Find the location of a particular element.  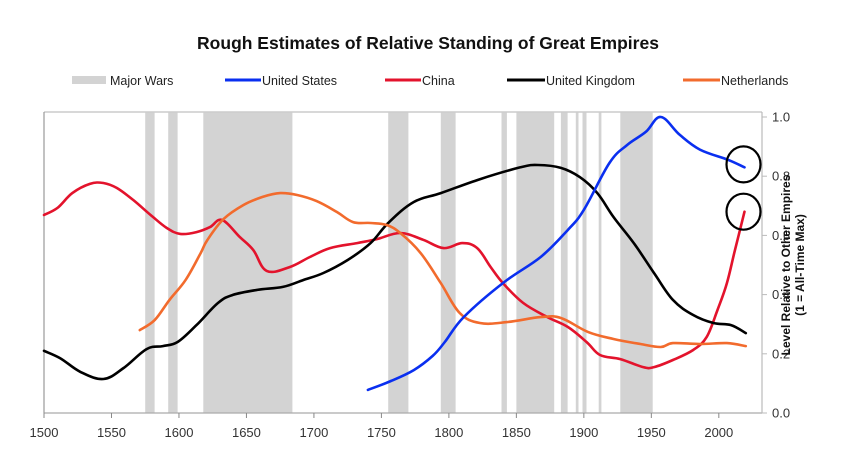

y-tick-label: 0.2 is located at coordinates (781, 353).